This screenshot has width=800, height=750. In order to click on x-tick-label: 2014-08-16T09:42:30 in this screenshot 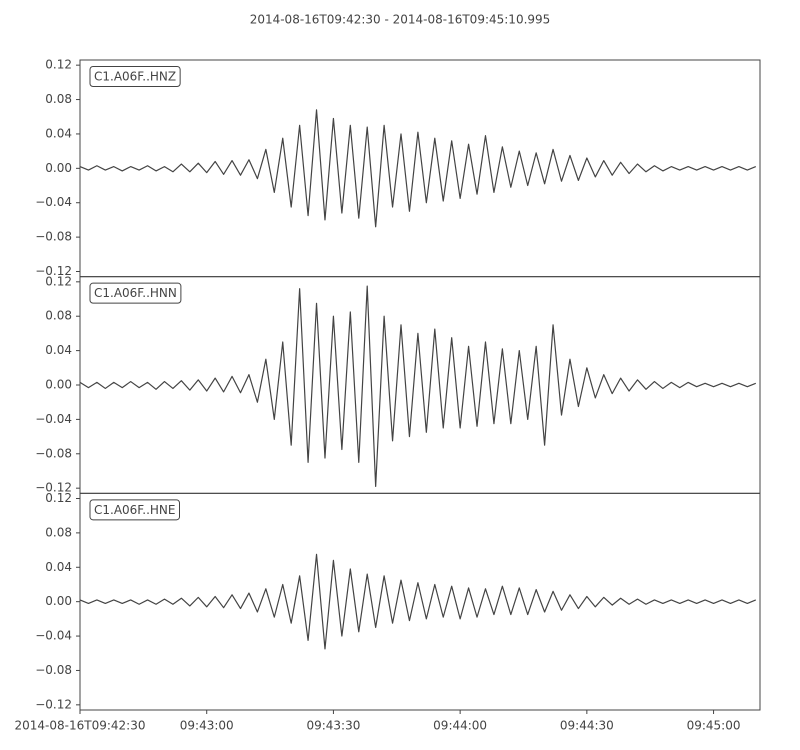, I will do `click(80, 726)`.